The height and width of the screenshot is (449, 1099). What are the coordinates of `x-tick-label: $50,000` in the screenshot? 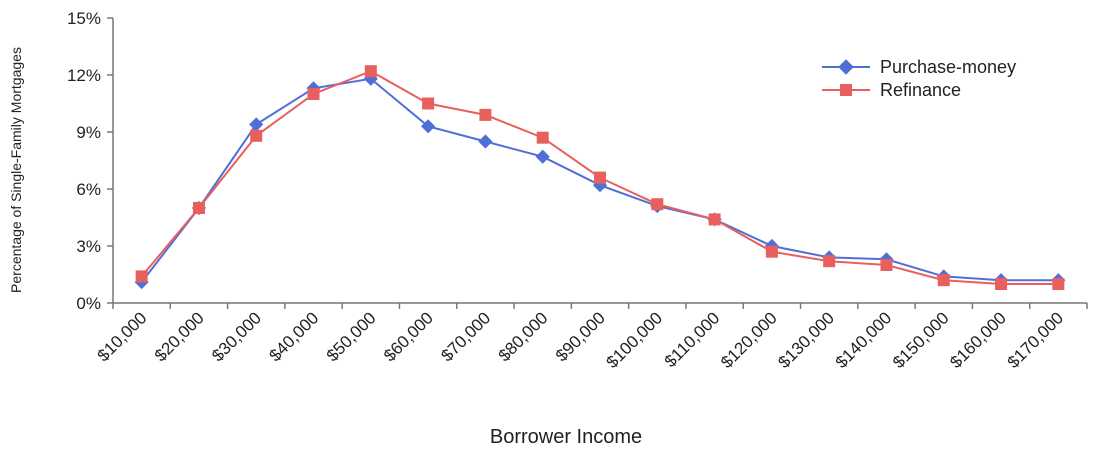 It's located at (351, 336).